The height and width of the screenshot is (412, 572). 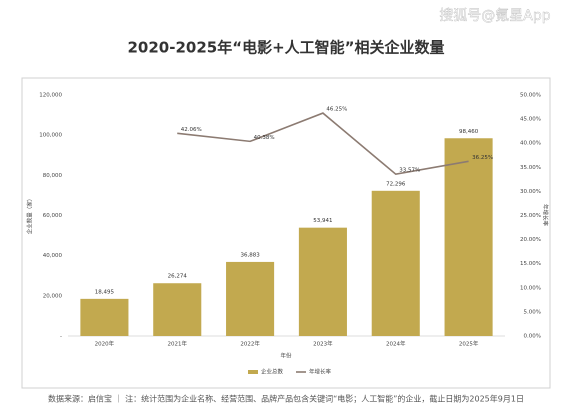 I want to click on line-value-label: 40.38%, so click(x=264, y=138).